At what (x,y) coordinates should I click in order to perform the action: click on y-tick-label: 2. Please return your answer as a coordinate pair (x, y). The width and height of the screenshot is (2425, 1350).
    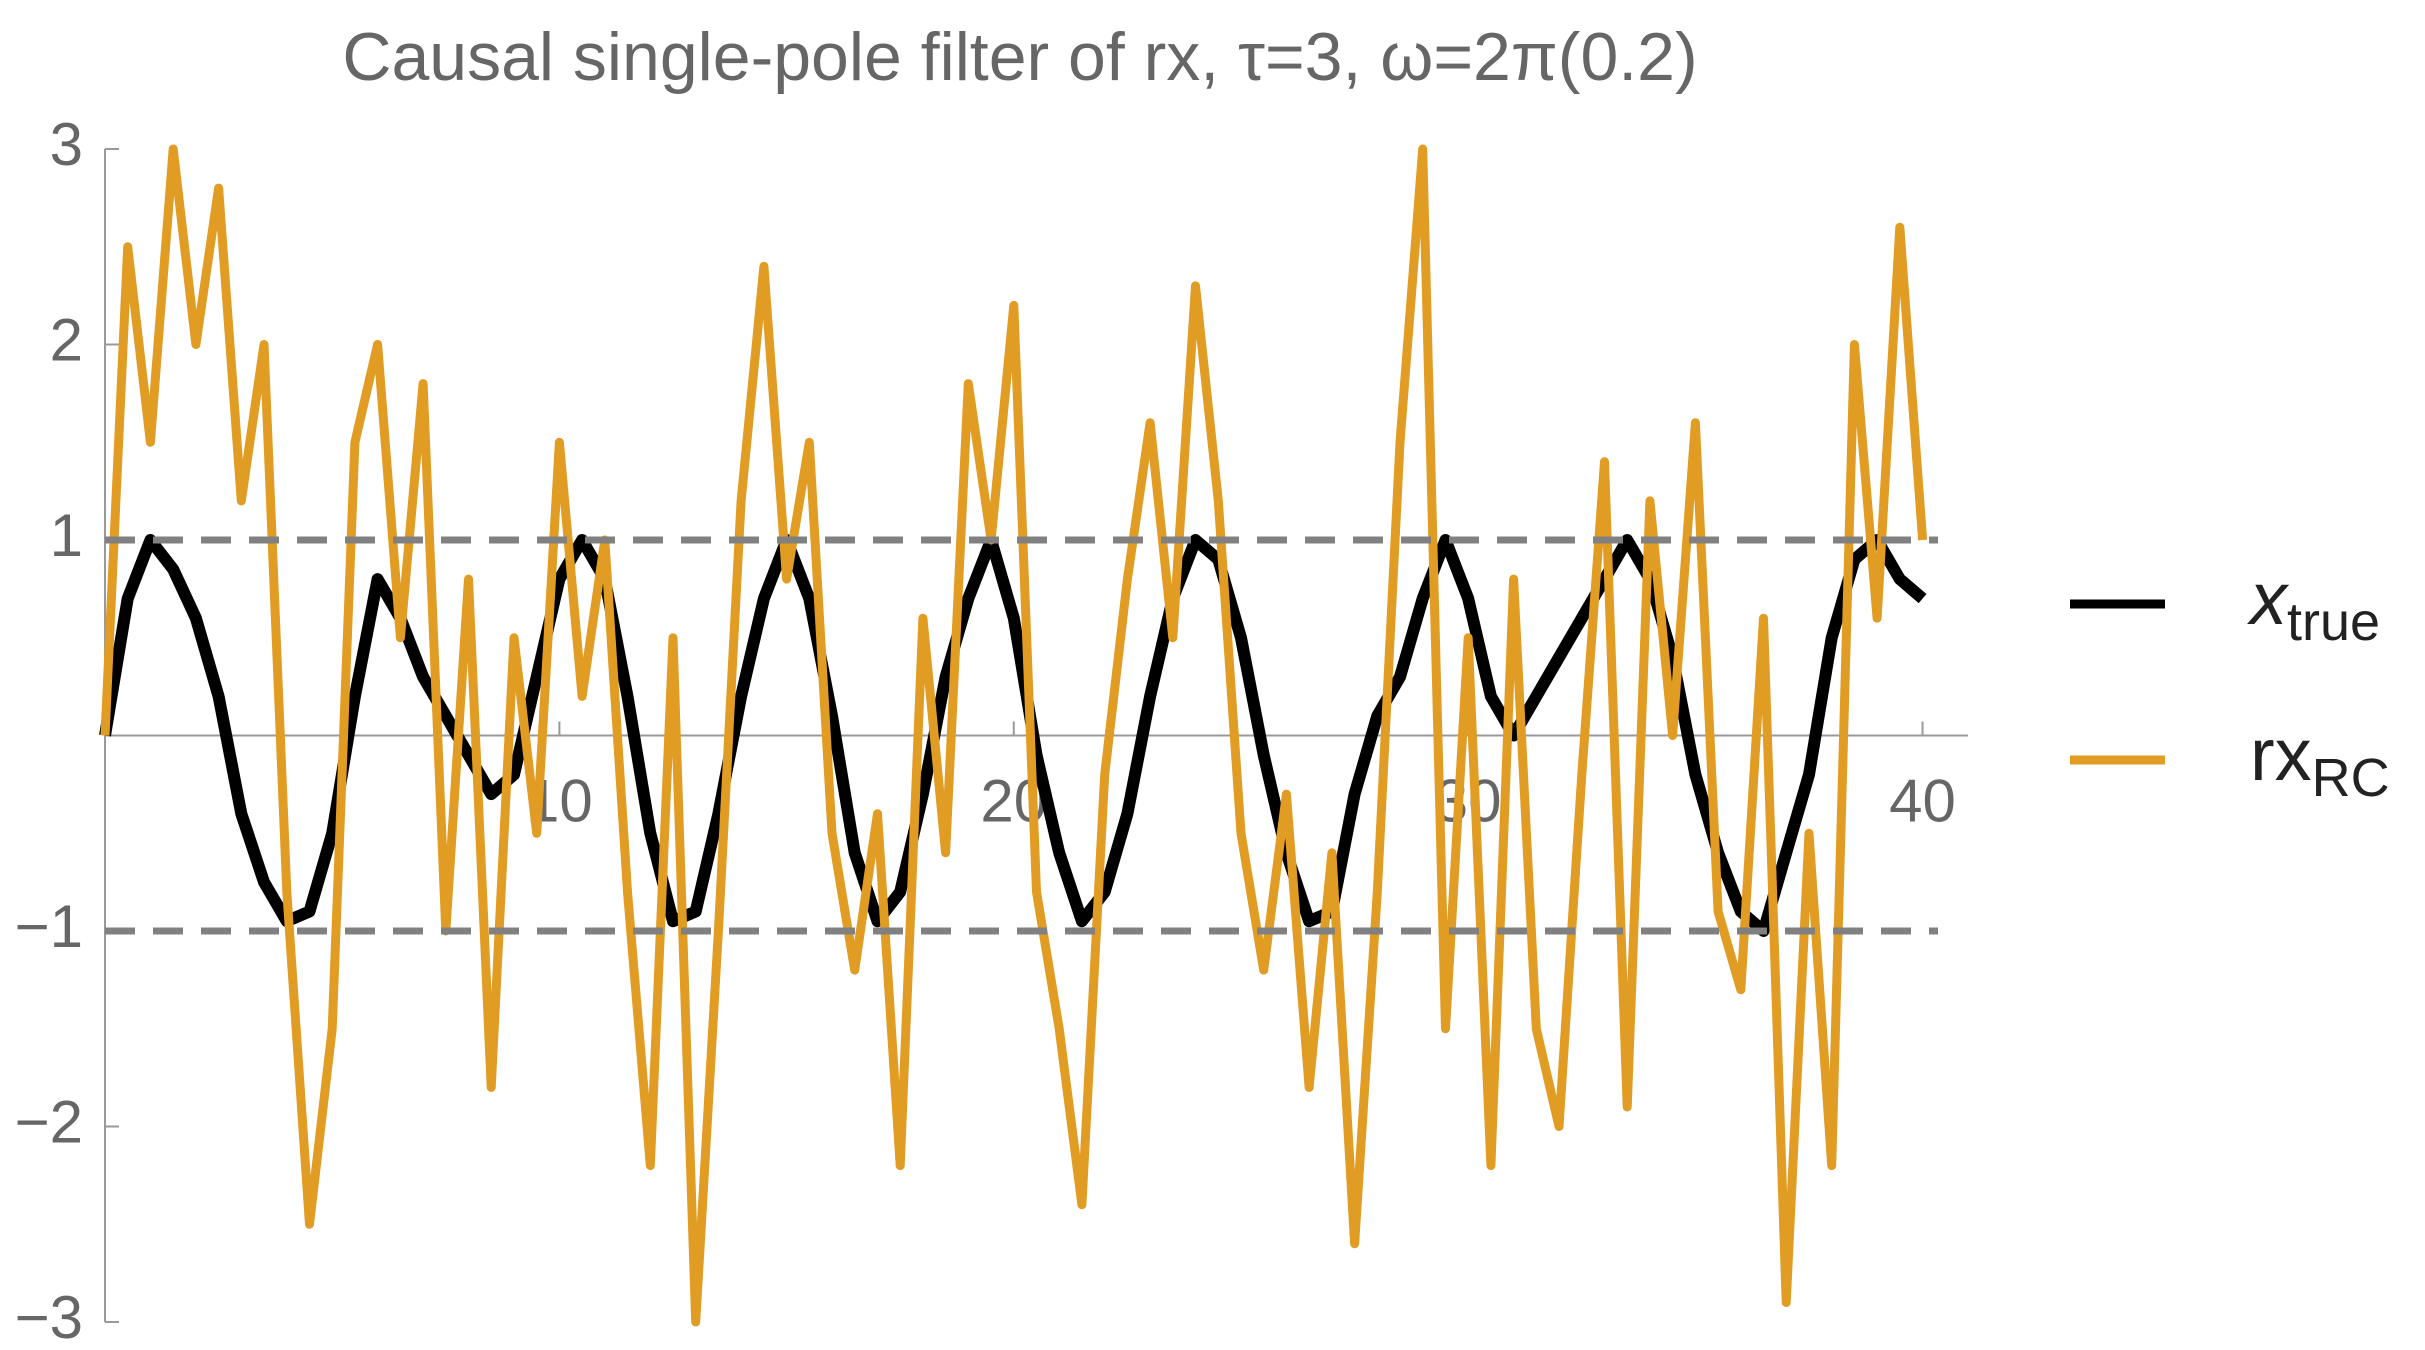
    Looking at the image, I should click on (66, 339).